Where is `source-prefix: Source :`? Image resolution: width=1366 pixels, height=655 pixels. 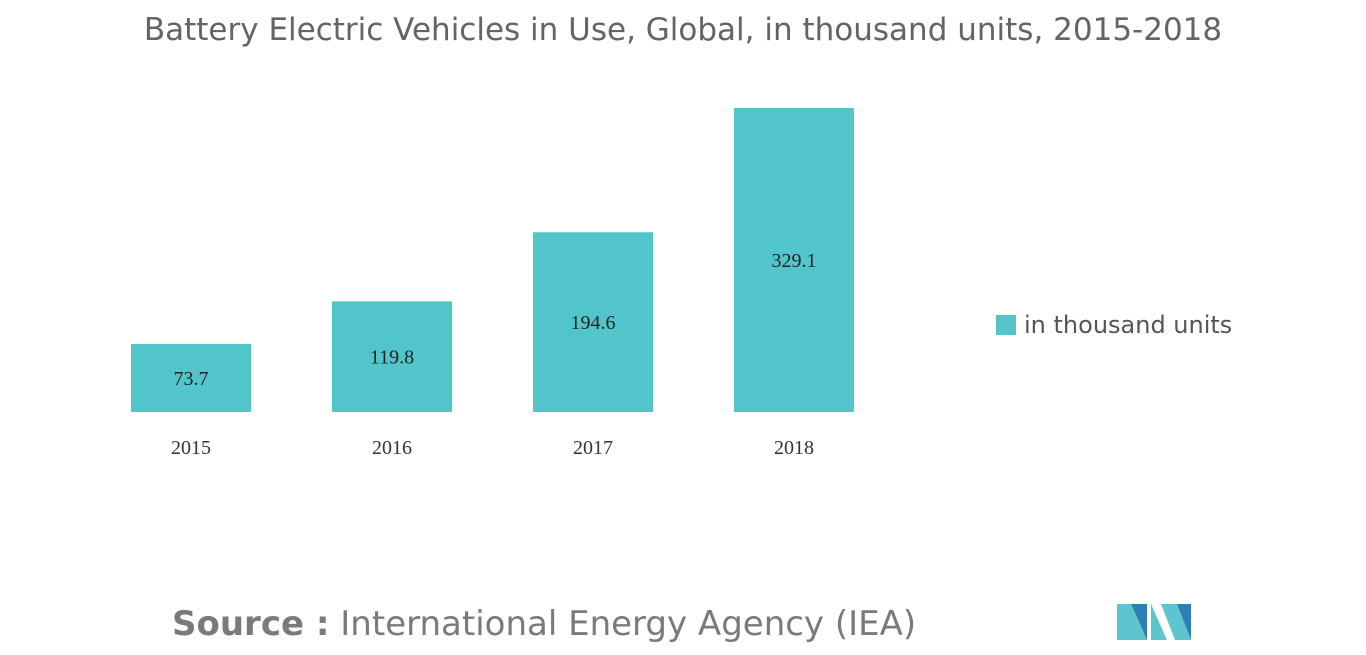
source-prefix: Source : is located at coordinates (251, 624).